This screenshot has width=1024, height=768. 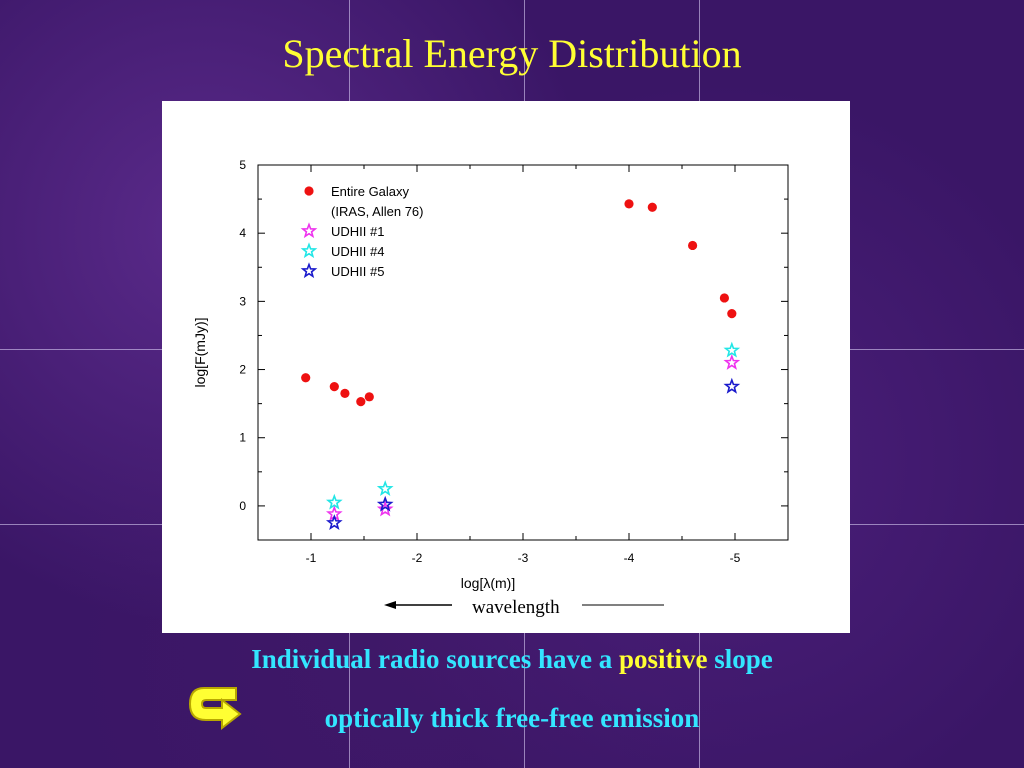 What do you see at coordinates (242, 370) in the screenshot?
I see `y-tick-label: 2` at bounding box center [242, 370].